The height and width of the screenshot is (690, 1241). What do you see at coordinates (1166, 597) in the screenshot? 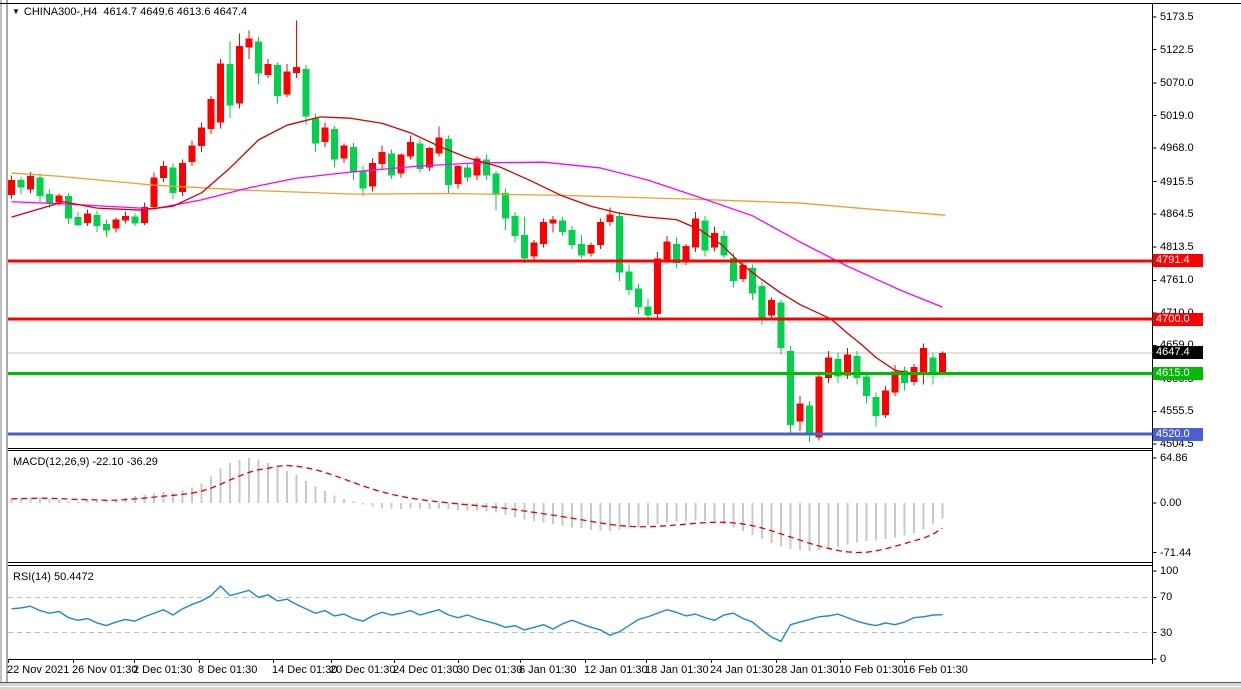
I see `rsi-axis-label: 70` at bounding box center [1166, 597].